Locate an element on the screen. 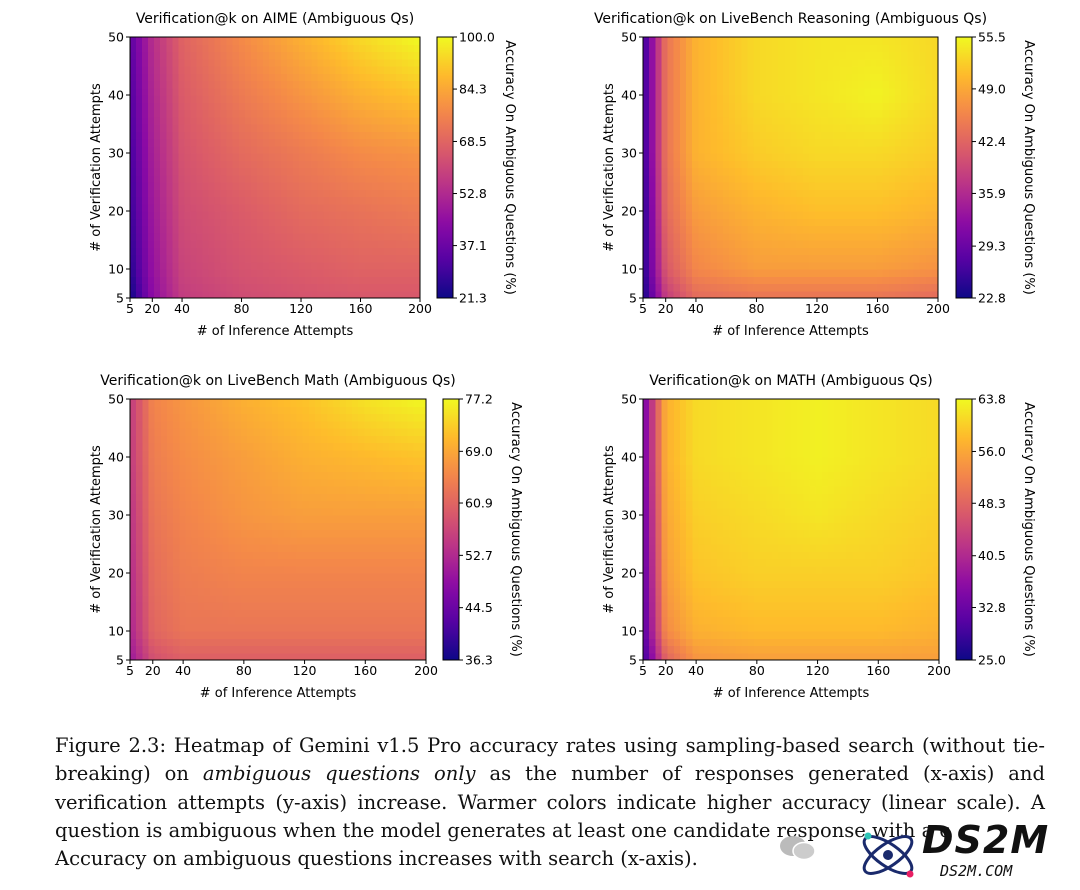  plot-frame is located at coordinates (790, 167).